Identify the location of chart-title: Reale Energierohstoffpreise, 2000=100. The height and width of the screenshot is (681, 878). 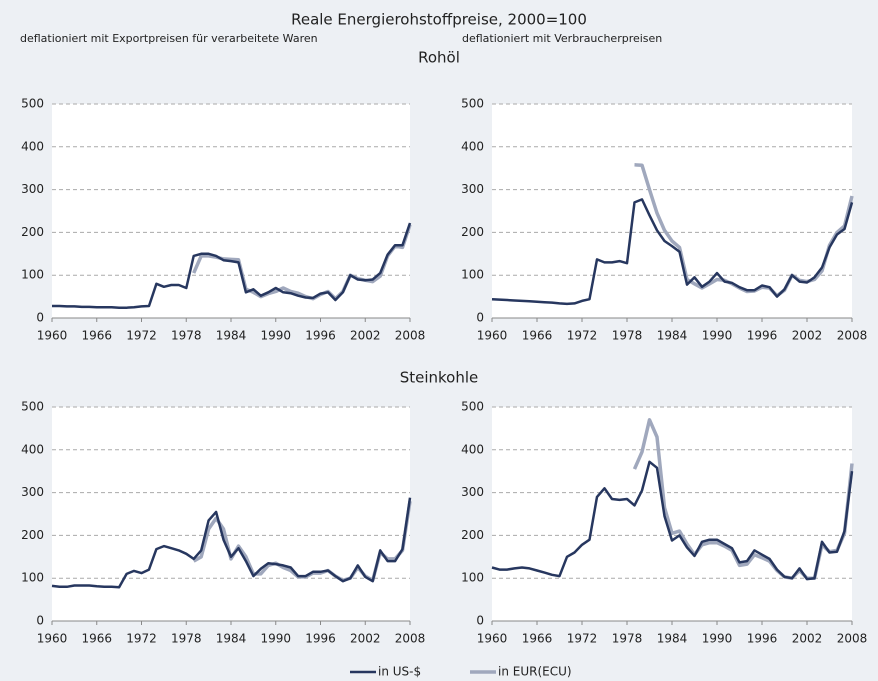
(439, 20).